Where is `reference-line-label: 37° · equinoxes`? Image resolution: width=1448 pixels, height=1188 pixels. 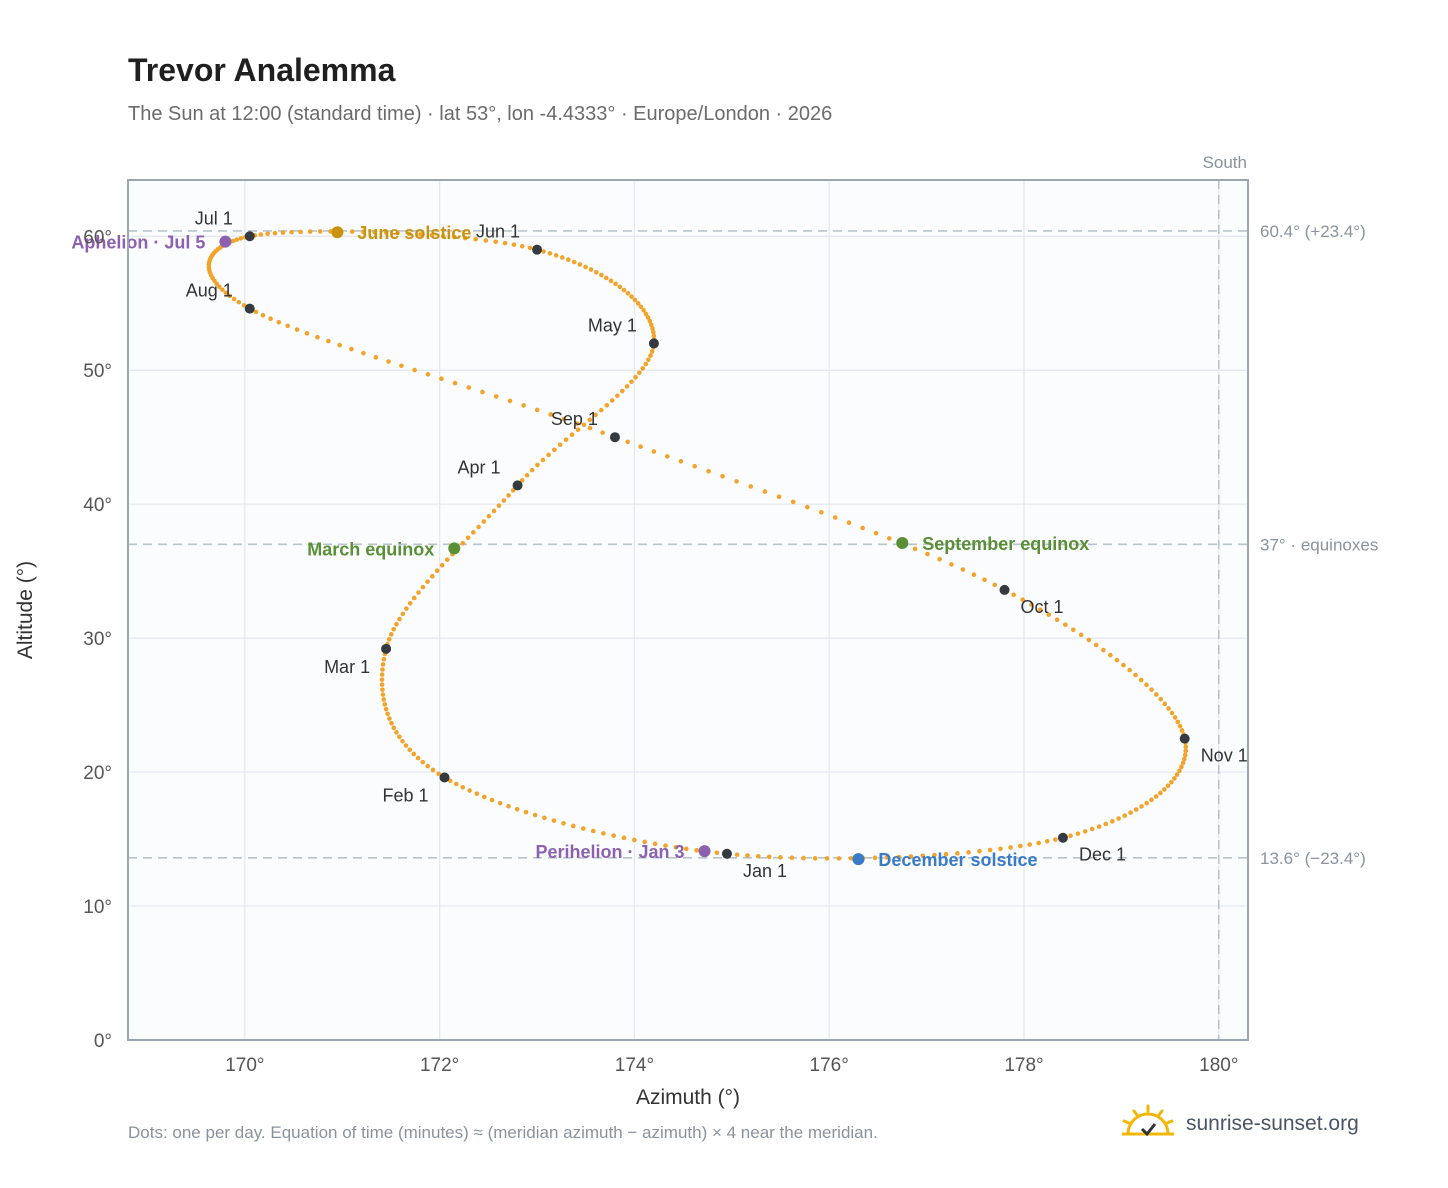 reference-line-label: 37° · equinoxes is located at coordinates (1319, 544).